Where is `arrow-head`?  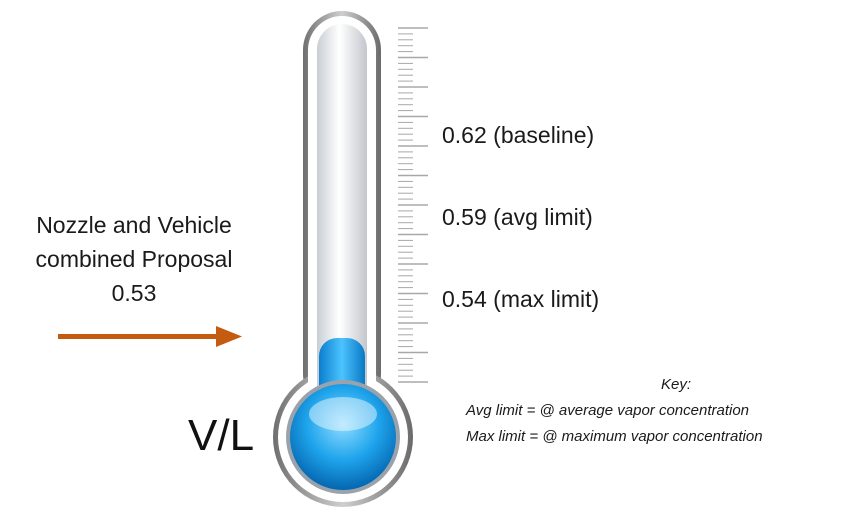 arrow-head is located at coordinates (229, 336).